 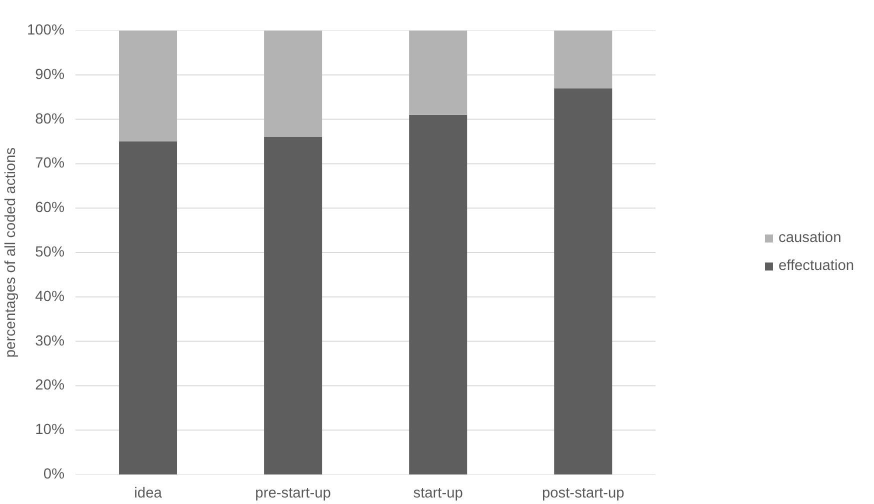 I want to click on y-tick-label: 30%, so click(x=50, y=341).